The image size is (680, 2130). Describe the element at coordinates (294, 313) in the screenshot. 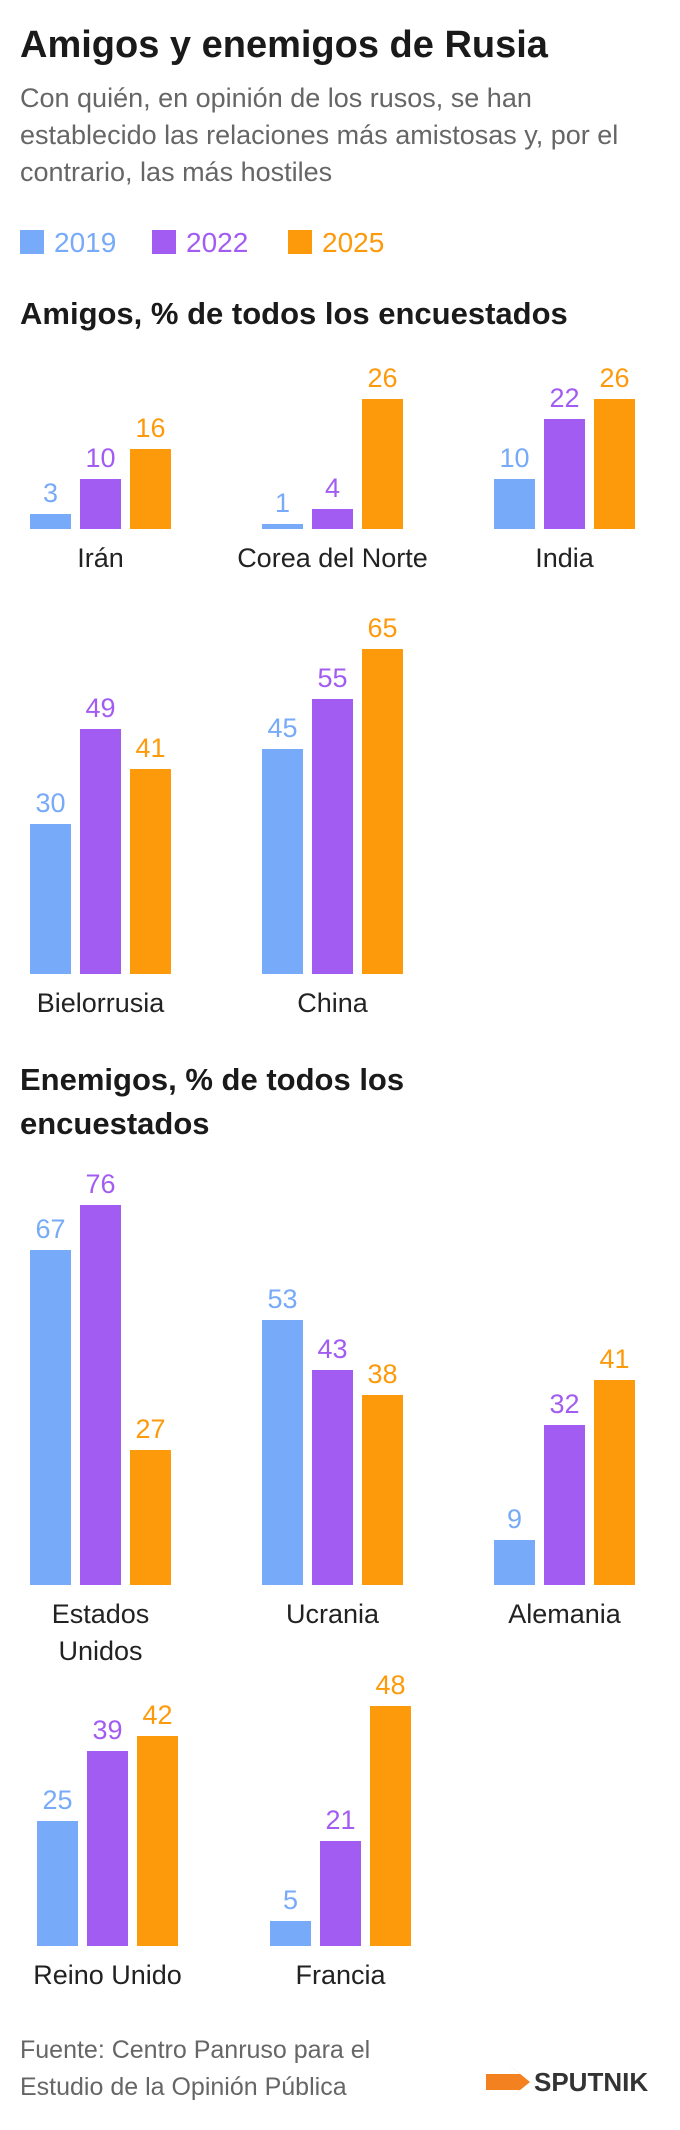

I see `section-heading: Amigos, % de todos los encuestados` at that location.